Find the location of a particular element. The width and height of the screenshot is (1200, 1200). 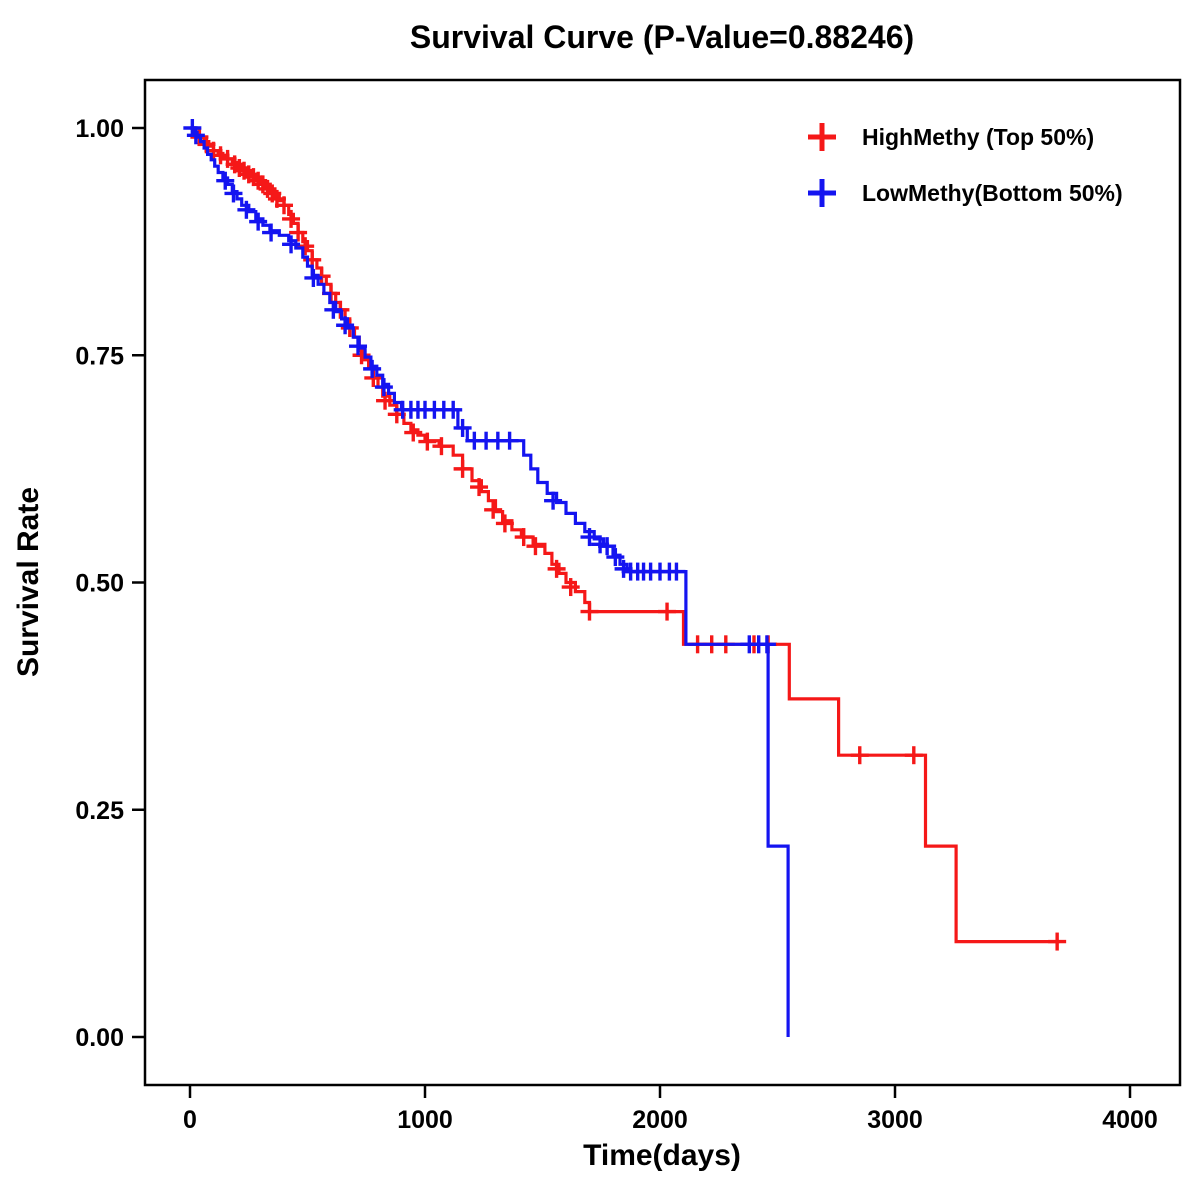

y-axis-label: Survival Rate is located at coordinates (28, 582).